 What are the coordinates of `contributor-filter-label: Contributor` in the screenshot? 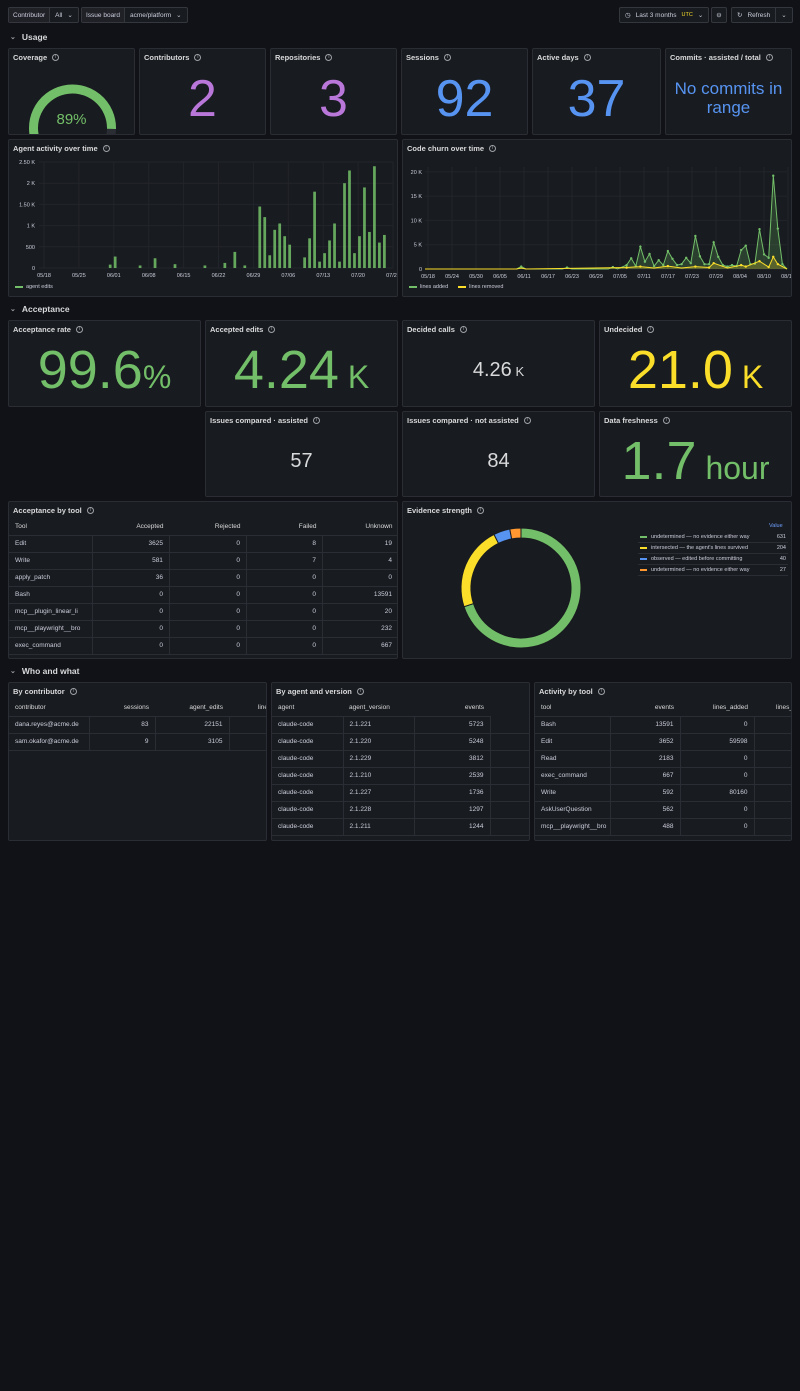 It's located at (30, 15).